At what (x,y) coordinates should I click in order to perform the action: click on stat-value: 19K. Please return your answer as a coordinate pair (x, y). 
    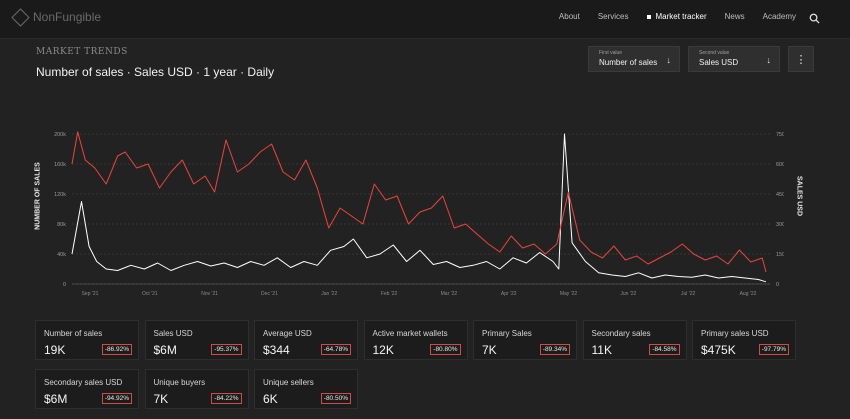
    Looking at the image, I should click on (55, 350).